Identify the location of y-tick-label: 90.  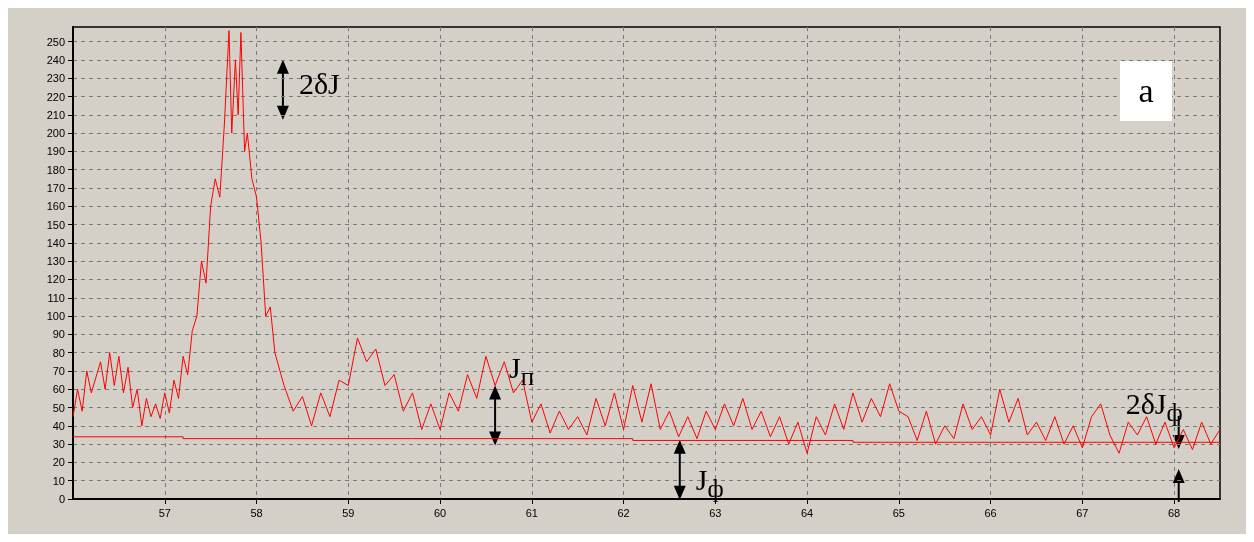
(58, 334).